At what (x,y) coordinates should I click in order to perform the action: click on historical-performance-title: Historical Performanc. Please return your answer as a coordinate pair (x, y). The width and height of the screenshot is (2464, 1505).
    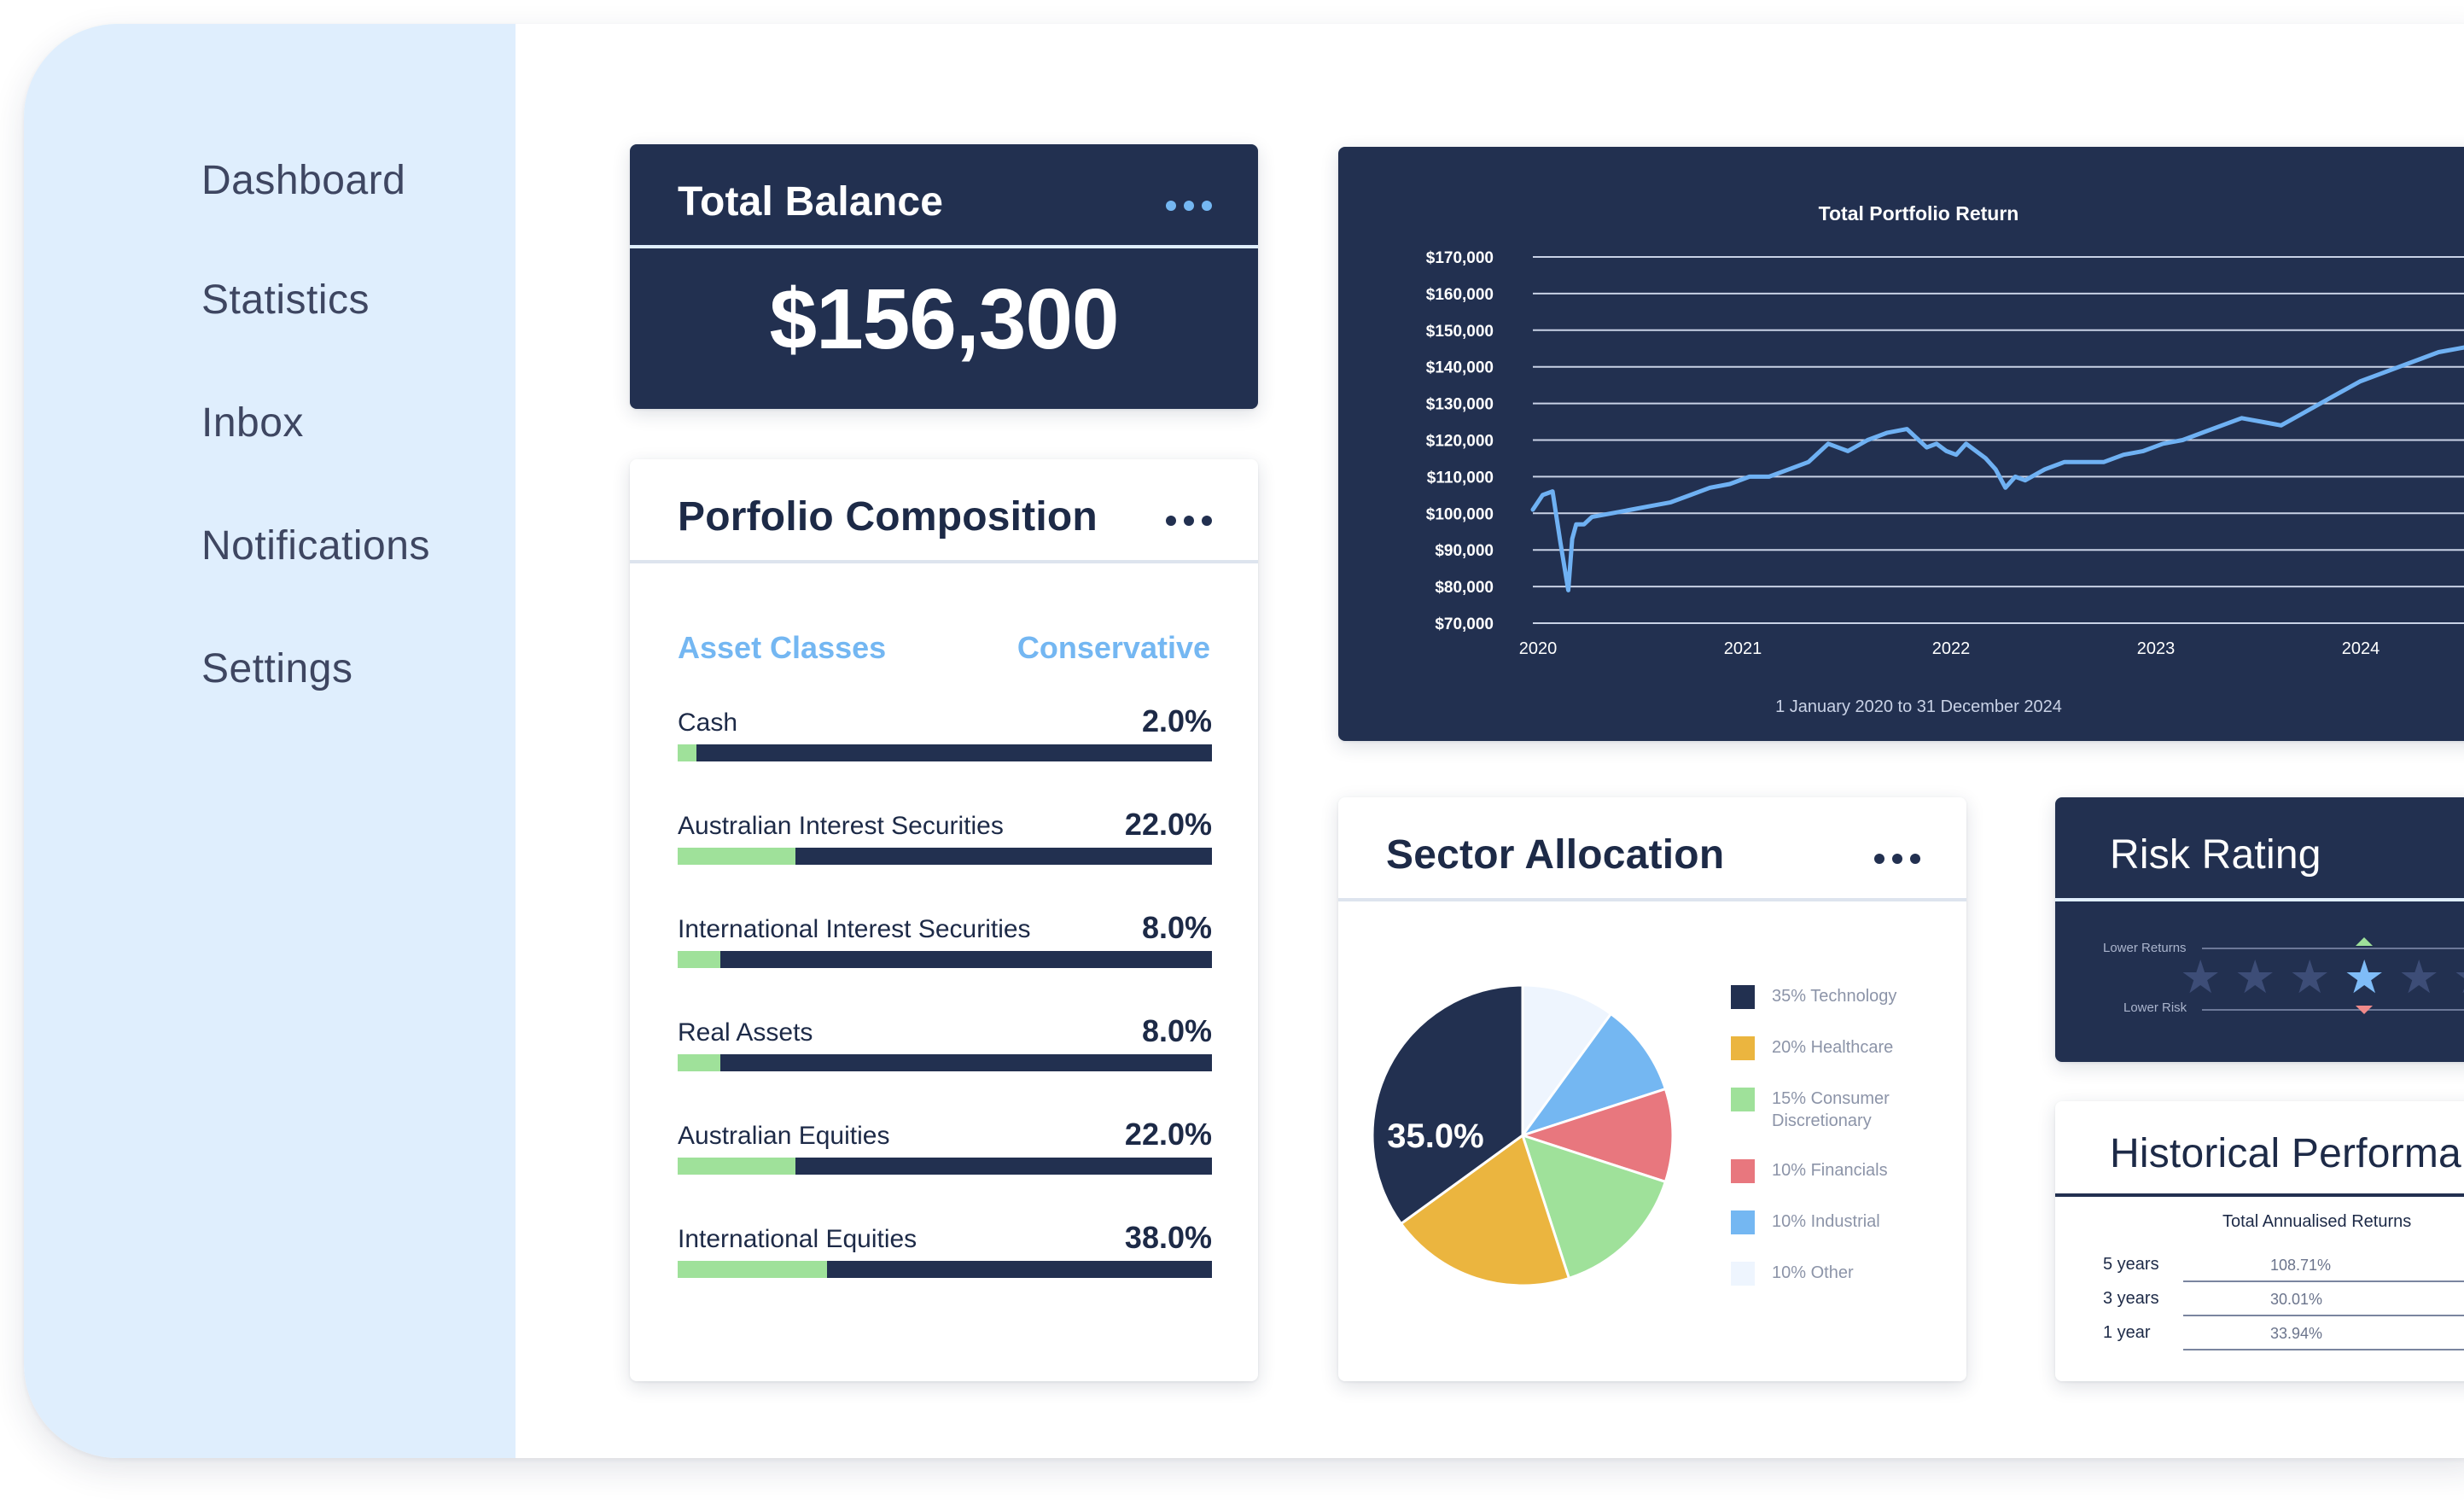
    Looking at the image, I should click on (2287, 1153).